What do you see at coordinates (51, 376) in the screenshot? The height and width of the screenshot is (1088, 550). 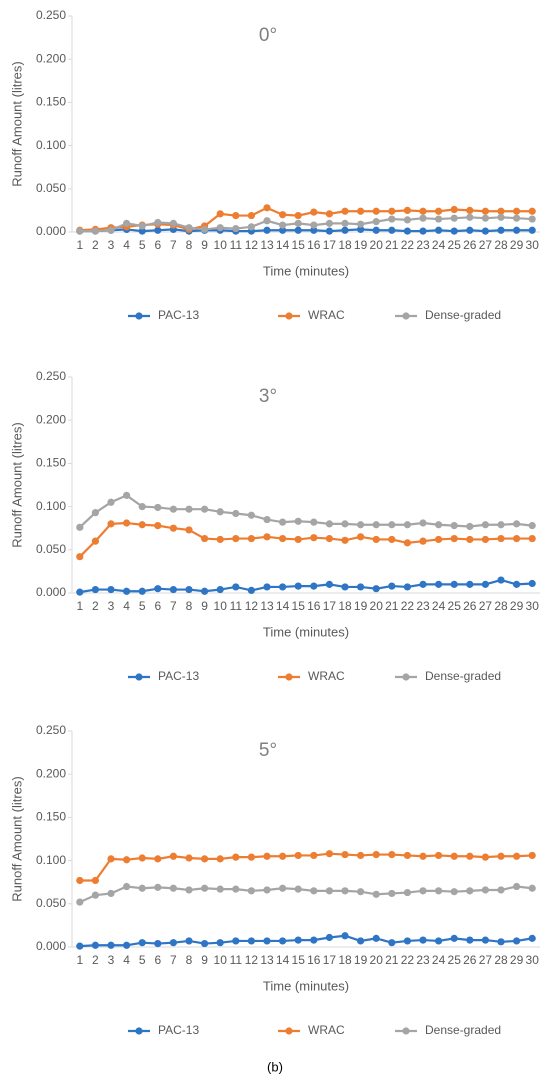 I see `y-tick-label: 0.250` at bounding box center [51, 376].